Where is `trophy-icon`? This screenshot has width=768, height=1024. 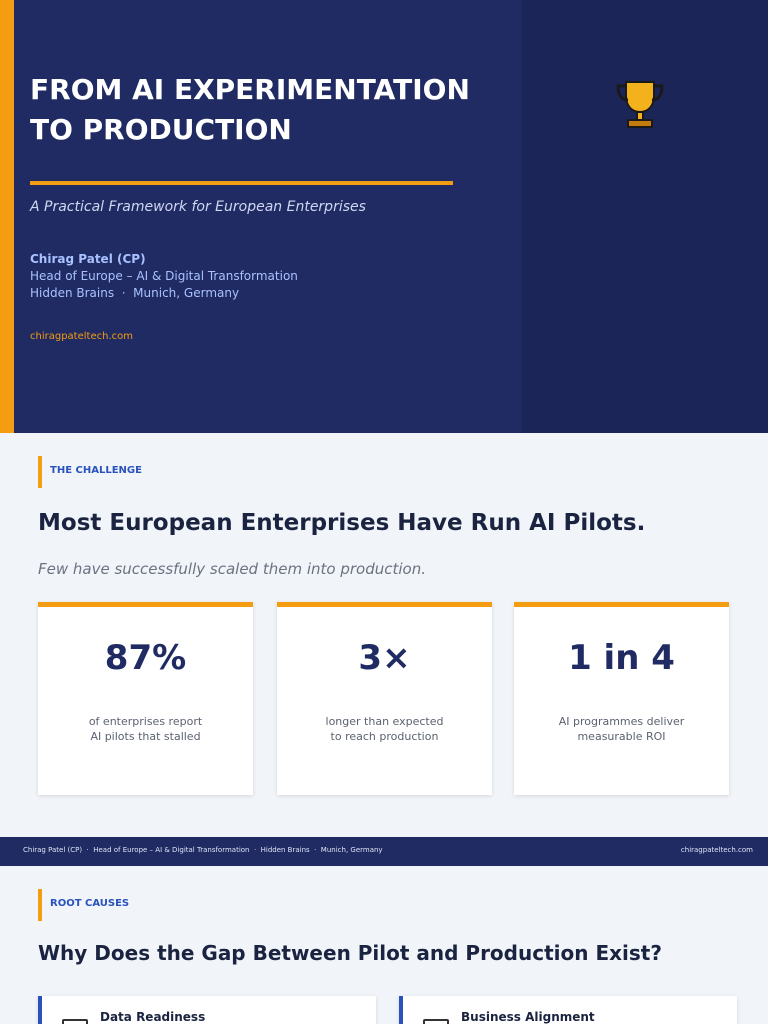 trophy-icon is located at coordinates (640, 104).